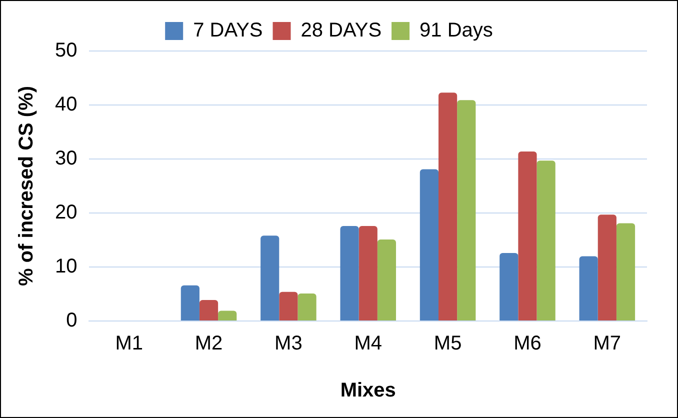  I want to click on y-axis-title: % of incresed CS (%), so click(27, 186).